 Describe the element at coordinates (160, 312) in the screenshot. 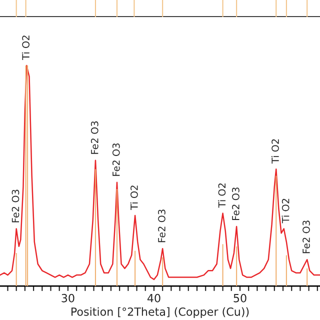

I see `x-axis-title: Position [°2Theta] (Copper (Cu))` at that location.